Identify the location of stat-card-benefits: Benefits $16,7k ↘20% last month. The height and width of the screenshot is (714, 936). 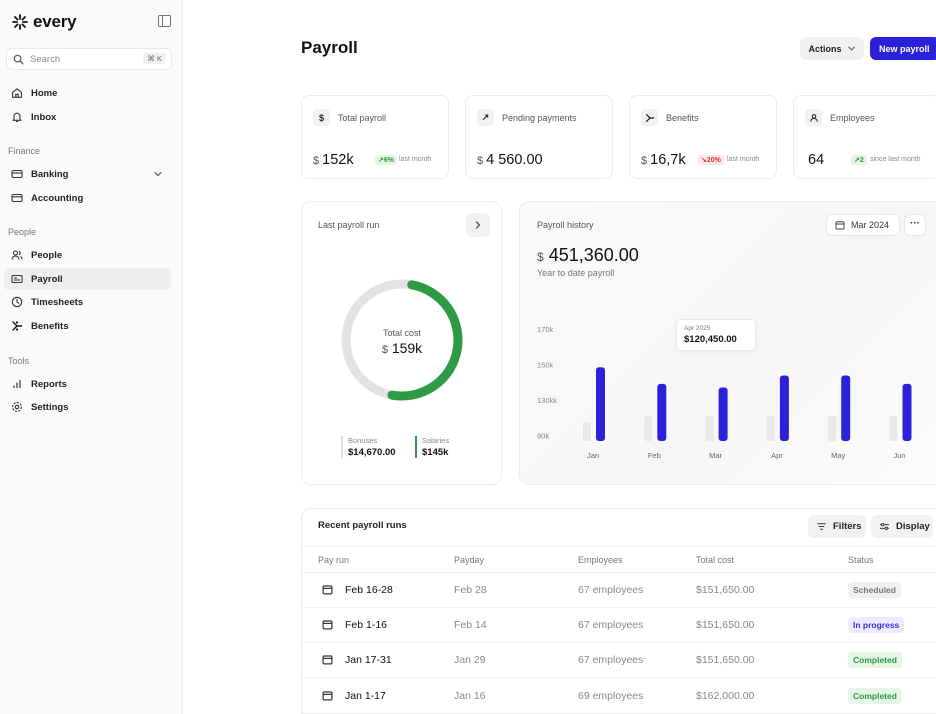
(703, 137).